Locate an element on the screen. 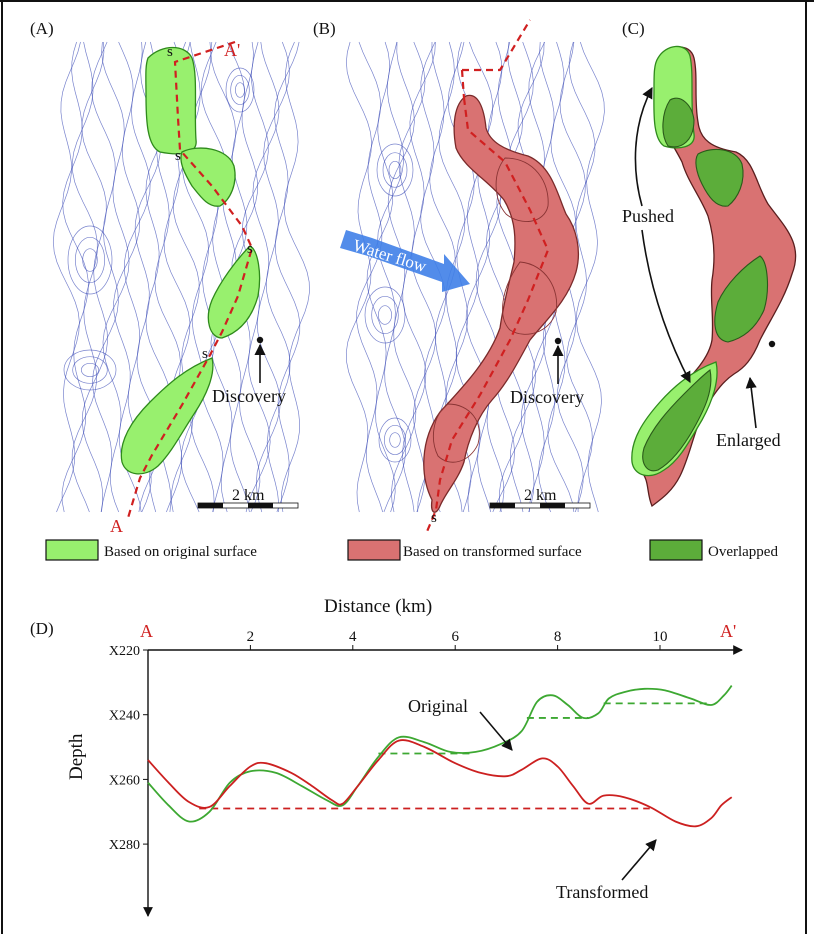  reservoir-polygon-transformed is located at coordinates (501, 303).